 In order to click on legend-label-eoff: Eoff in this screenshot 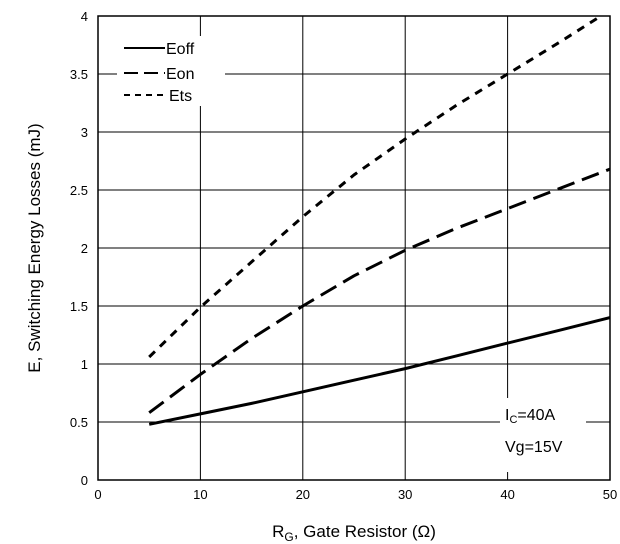, I will do `click(180, 49)`.